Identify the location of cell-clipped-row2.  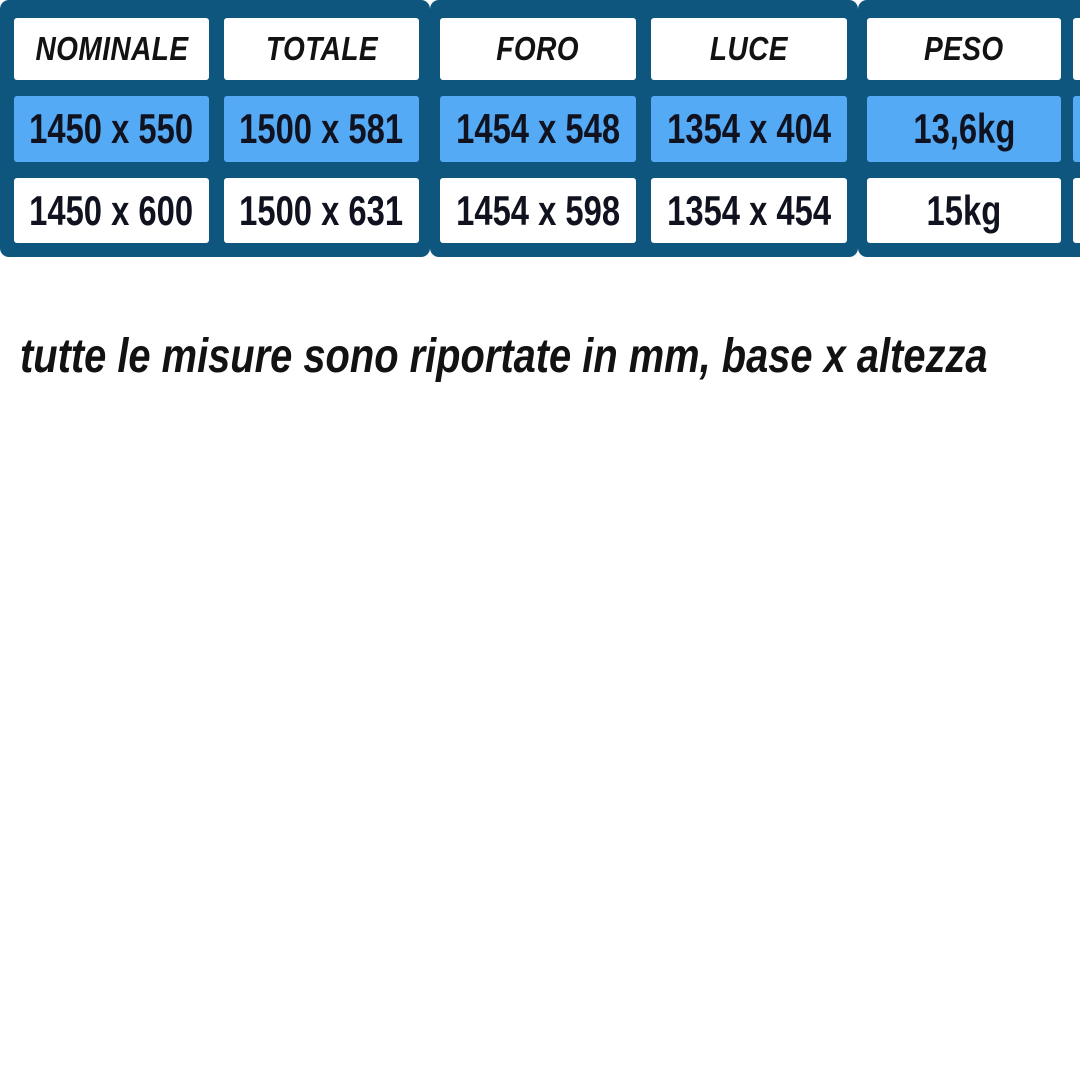
(1076, 210).